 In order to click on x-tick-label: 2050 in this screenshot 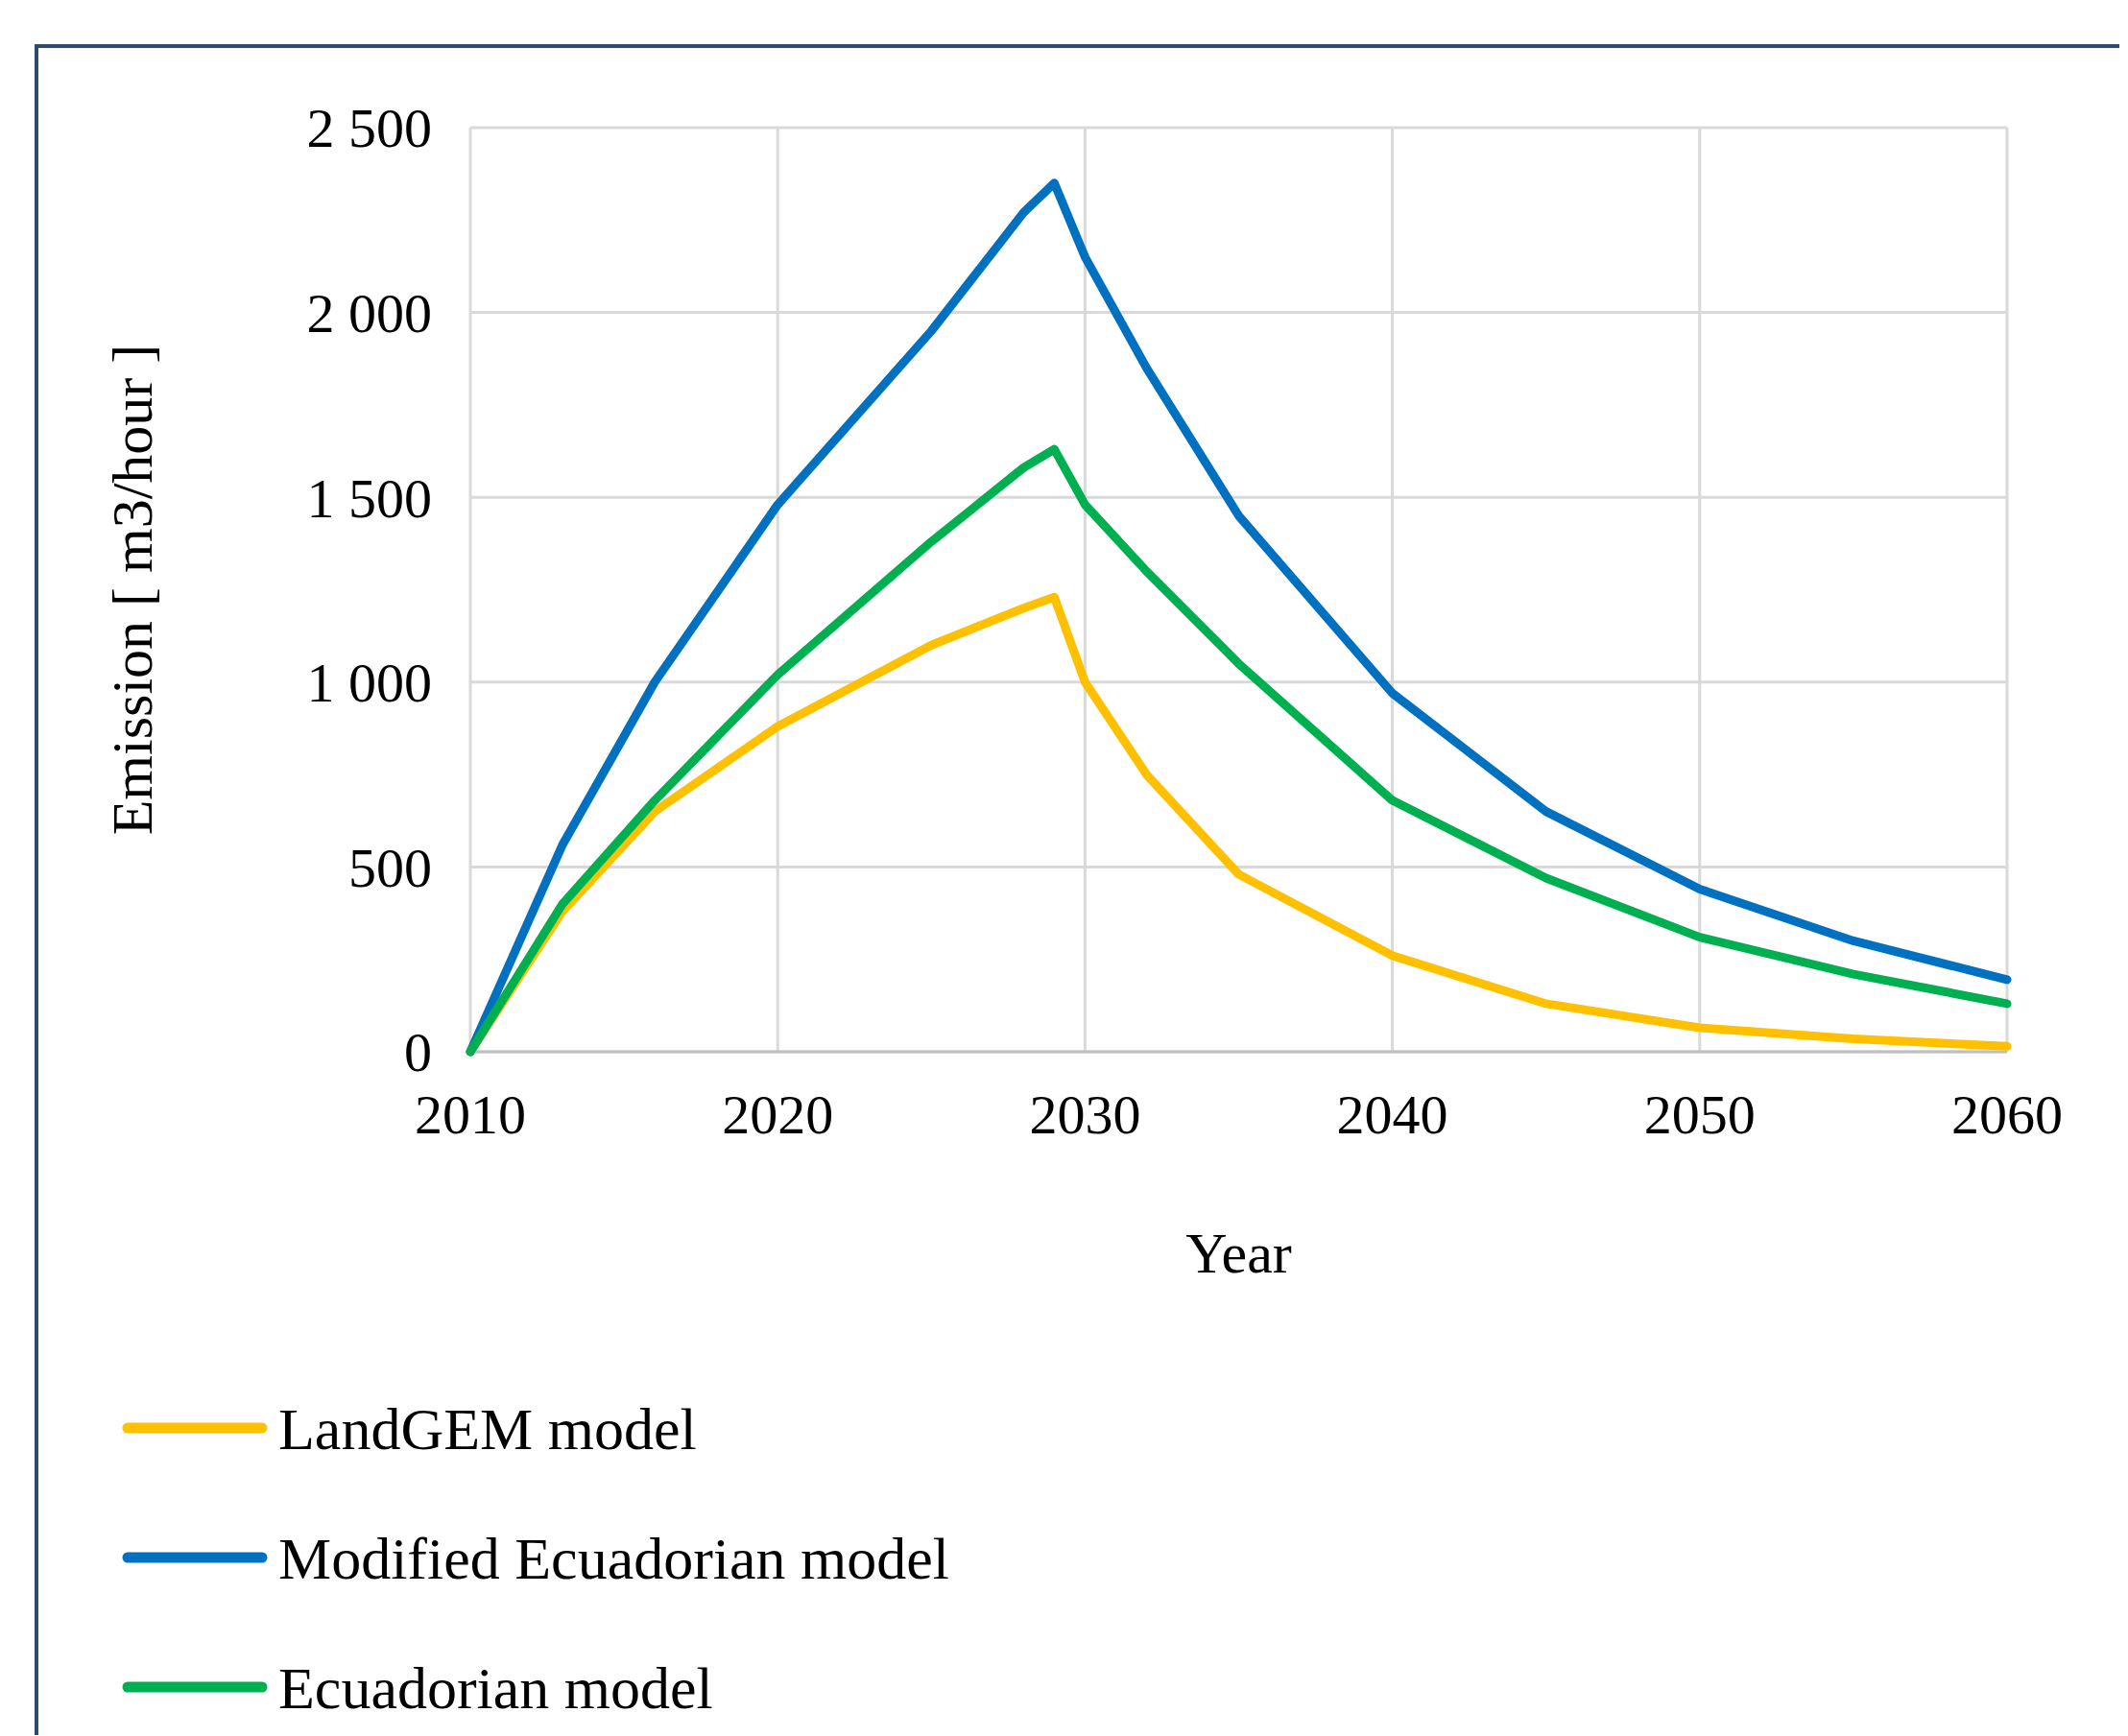, I will do `click(1699, 1114)`.